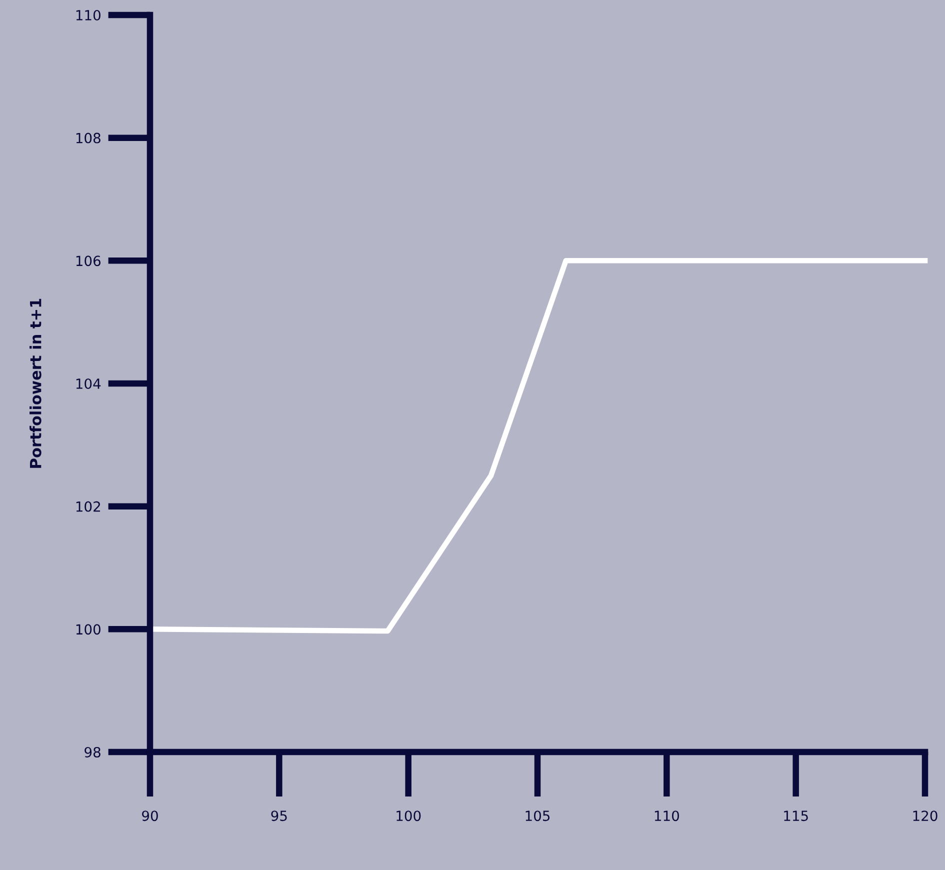  I want to click on x-tick-label: 120, so click(925, 816).